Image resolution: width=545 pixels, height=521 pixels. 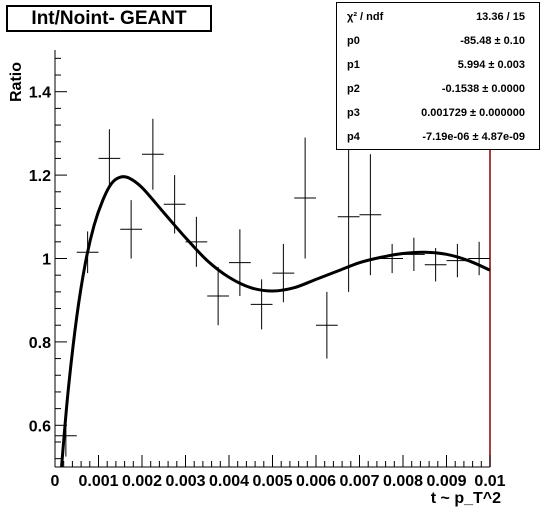 I want to click on x-tick-label: 0.005, so click(x=272, y=481).